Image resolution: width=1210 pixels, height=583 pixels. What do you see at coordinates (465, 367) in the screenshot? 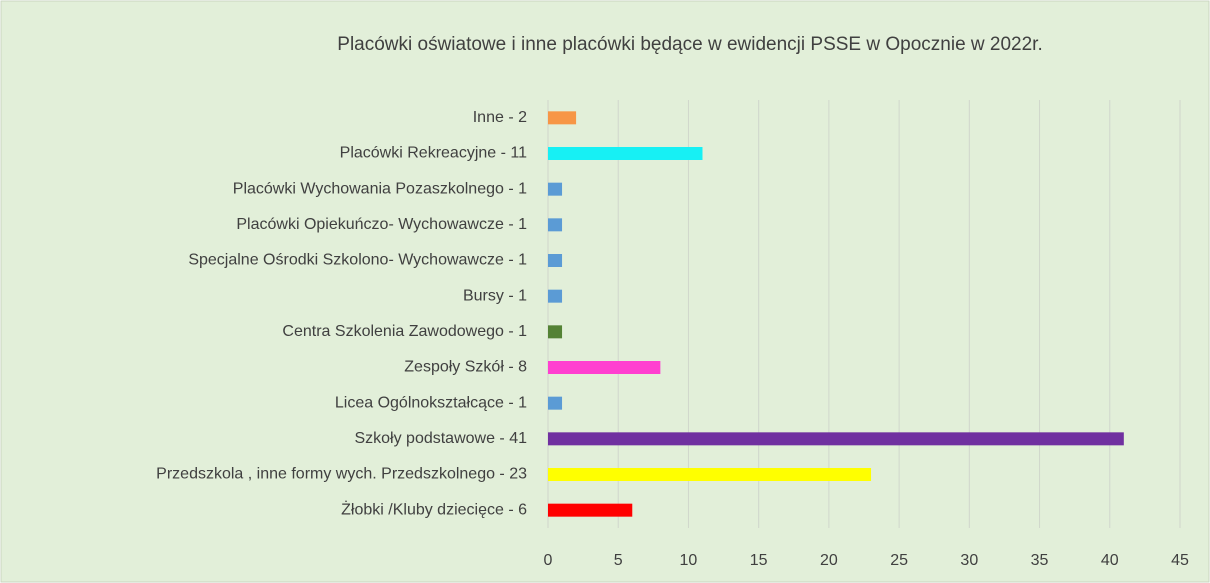
I see `y-tick-label: Zespoły Szkół - 8` at bounding box center [465, 367].